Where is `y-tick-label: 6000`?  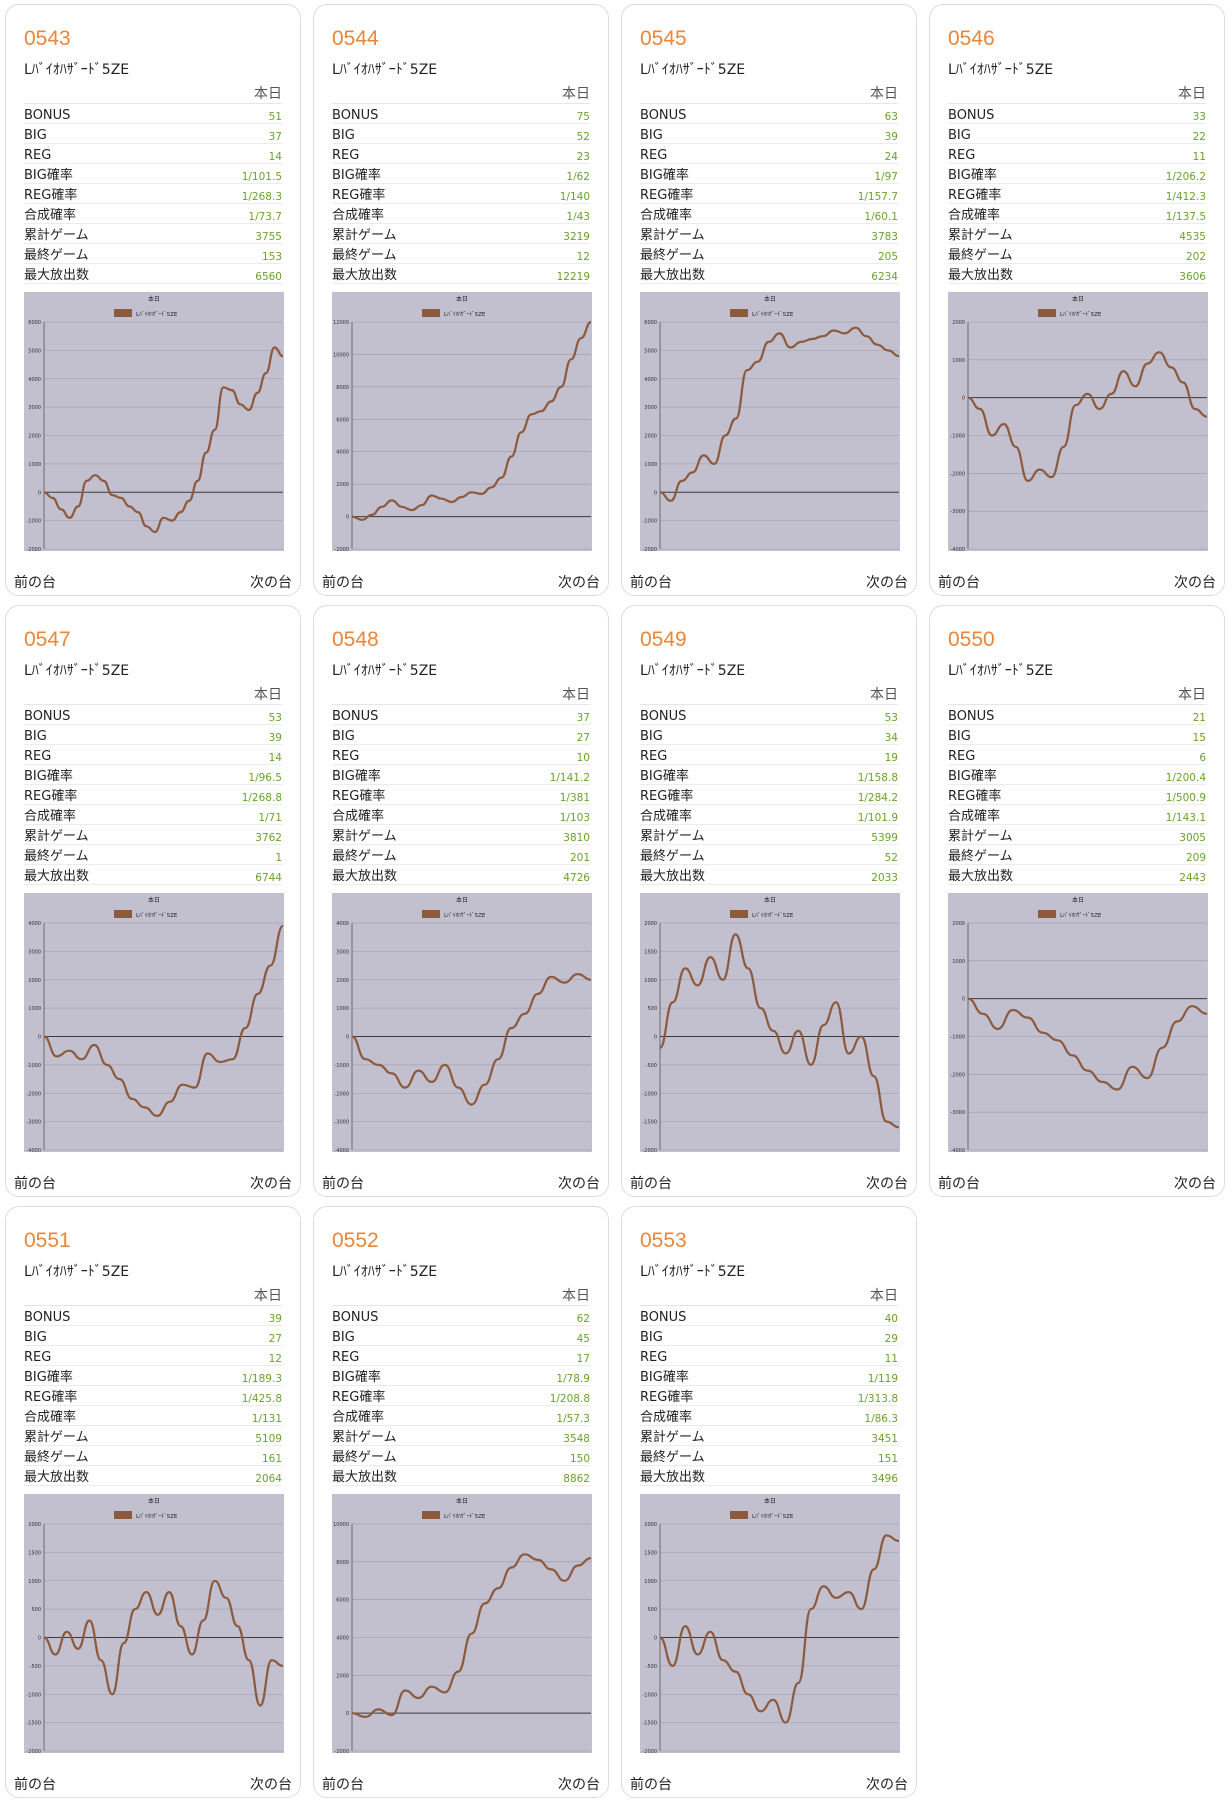 y-tick-label: 6000 is located at coordinates (650, 323).